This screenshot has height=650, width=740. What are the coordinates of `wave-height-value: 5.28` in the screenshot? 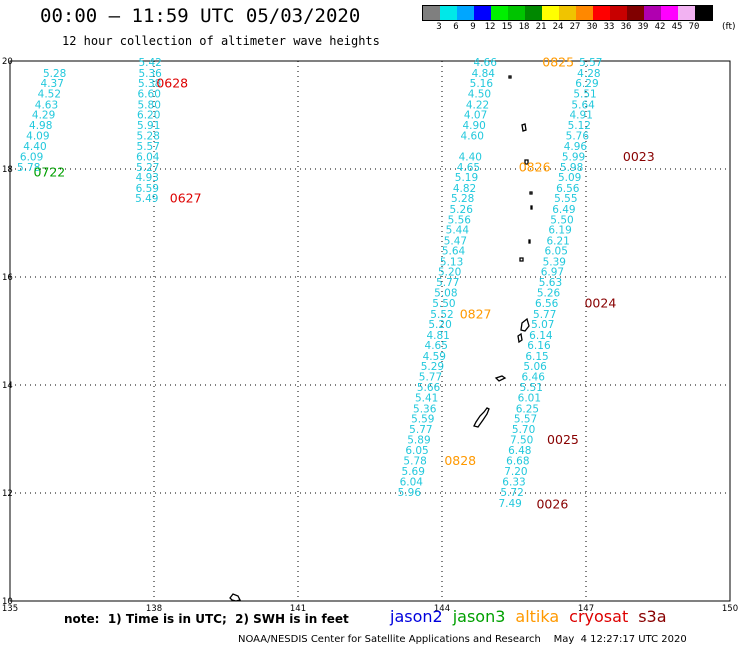 It's located at (148, 137).